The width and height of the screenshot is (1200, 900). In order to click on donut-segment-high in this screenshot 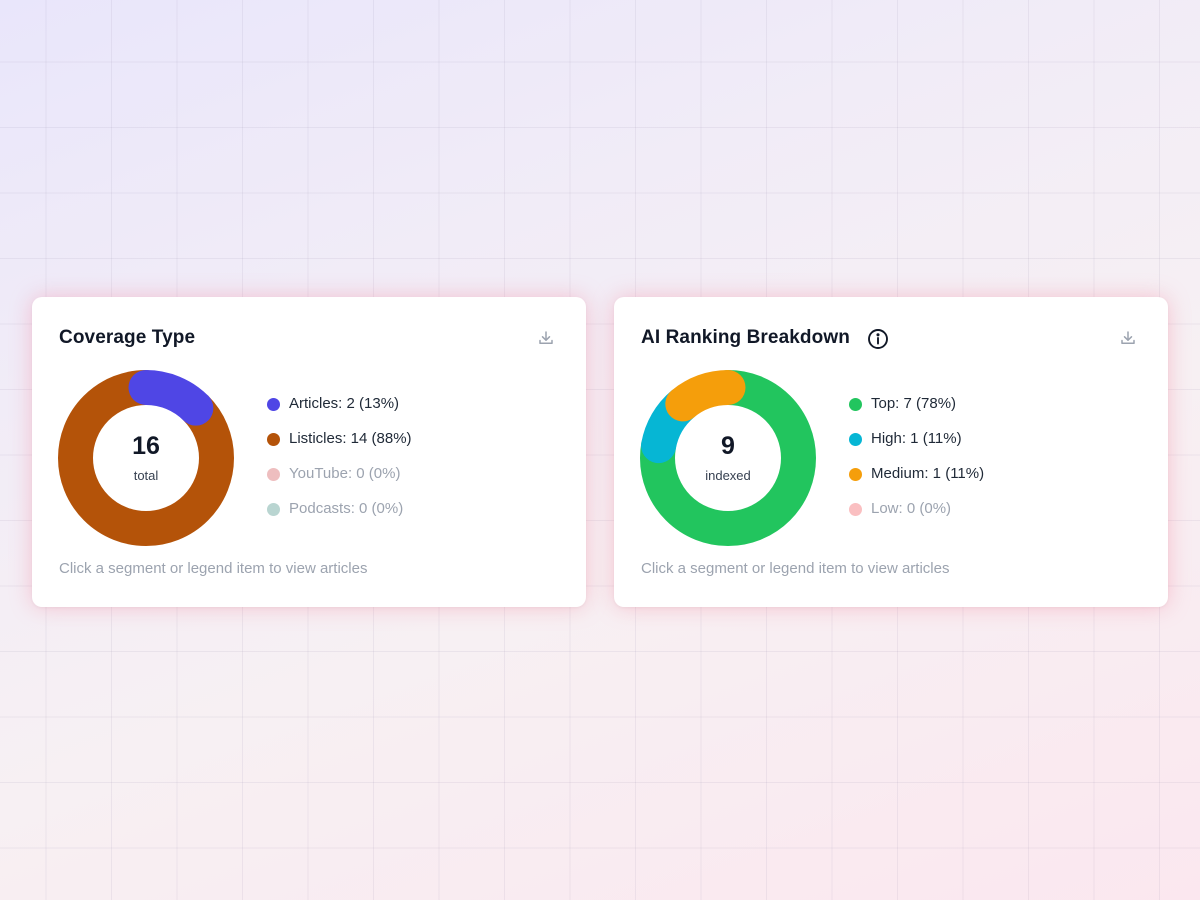, I will do `click(728, 458)`.